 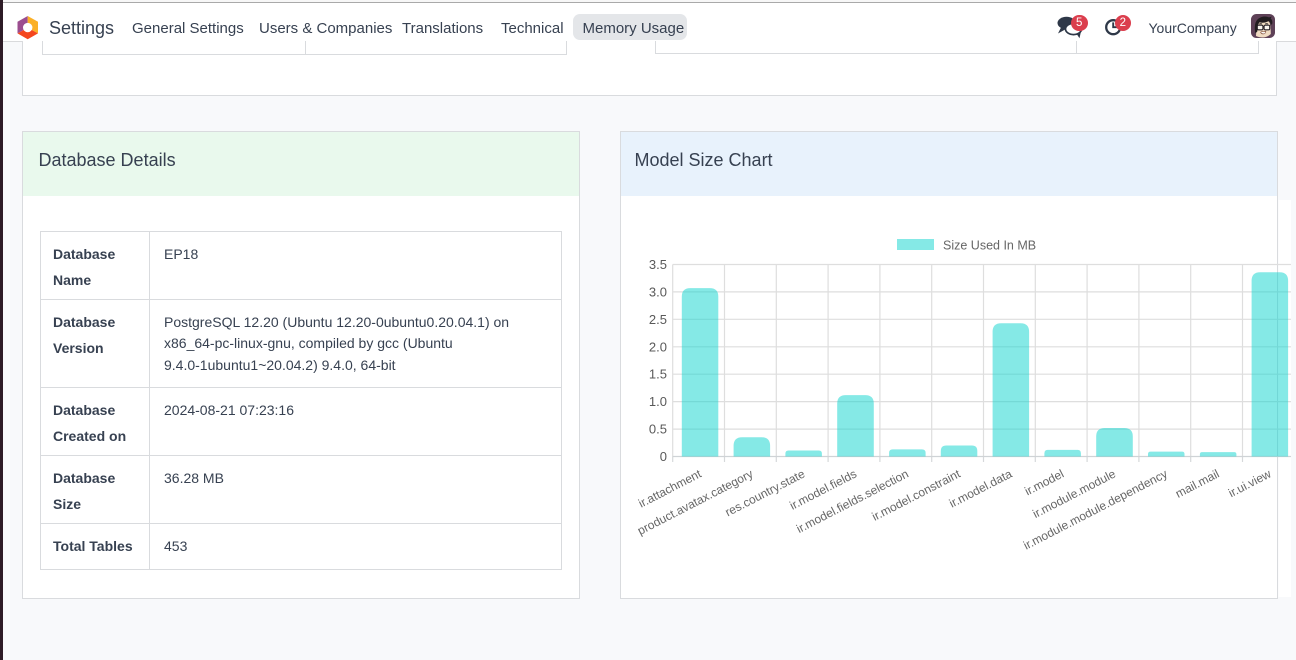 I want to click on svg-text: 1.5, so click(x=658, y=374).